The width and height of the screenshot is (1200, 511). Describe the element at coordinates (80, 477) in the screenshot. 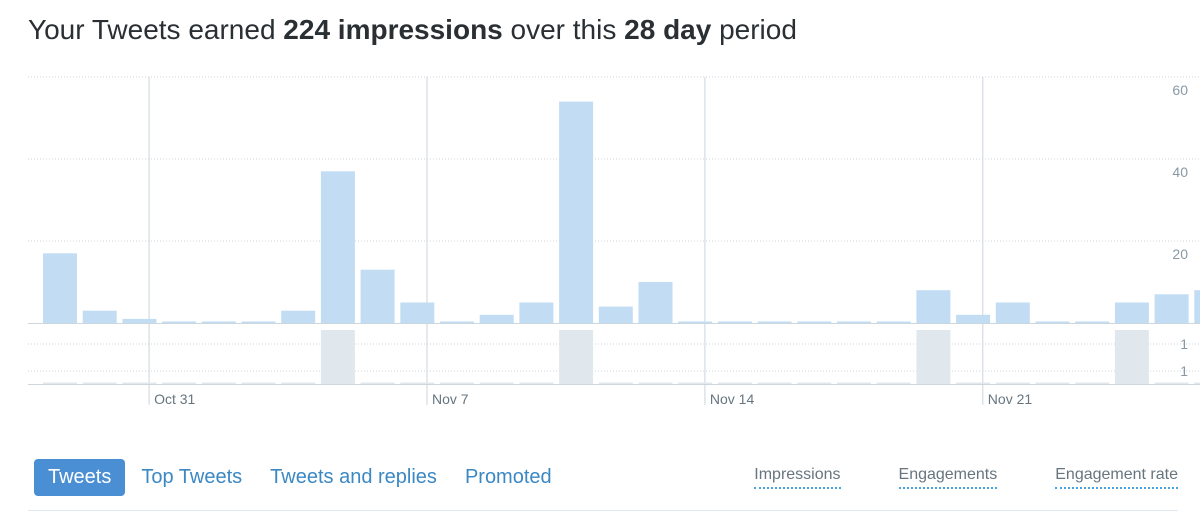

I see `tab-tweets: Tweets` at that location.